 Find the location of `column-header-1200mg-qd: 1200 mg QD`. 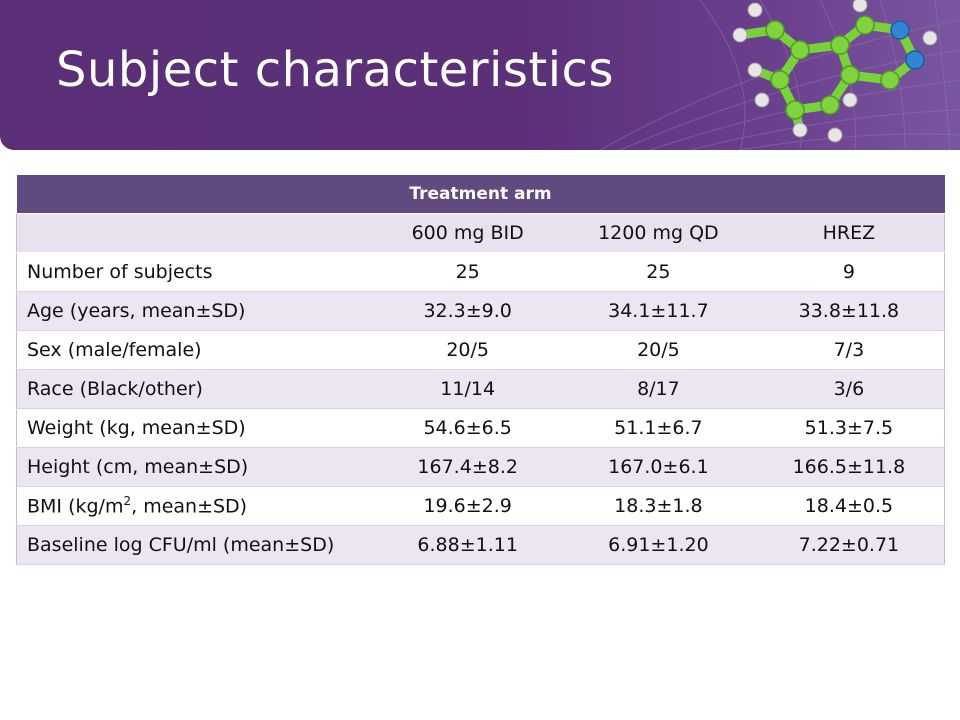

column-header-1200mg-qd: 1200 mg QD is located at coordinates (658, 233).